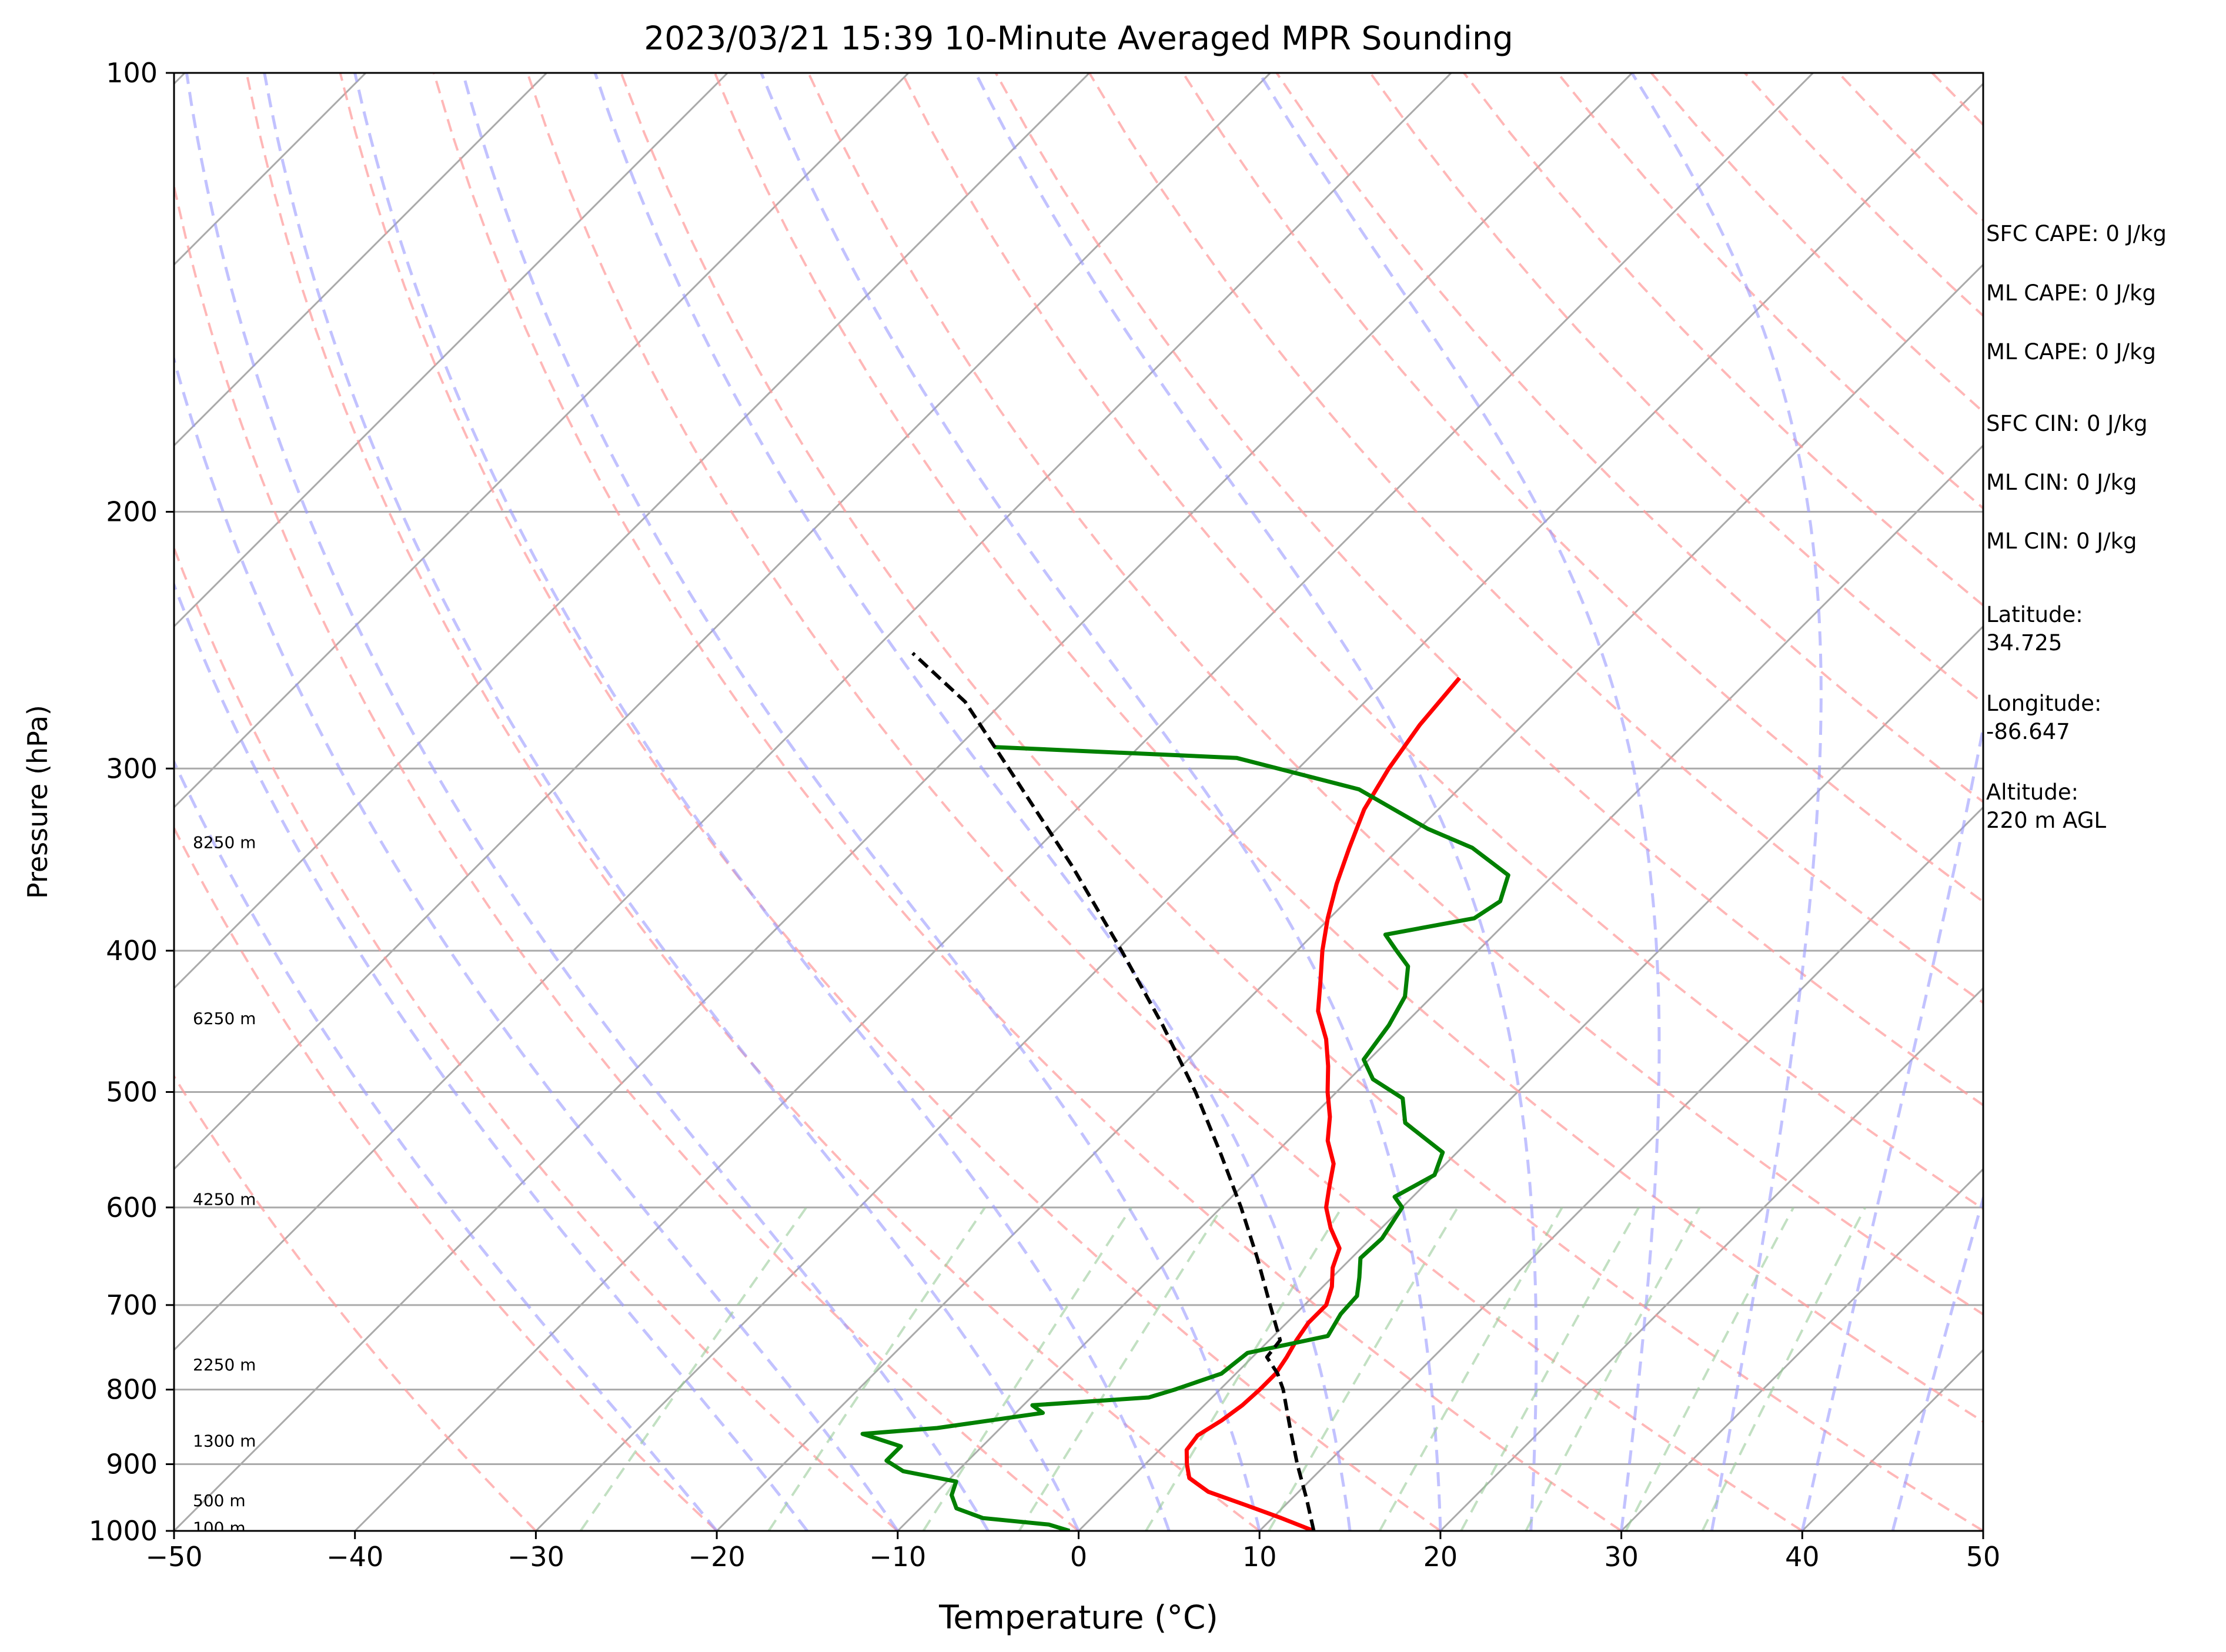 Image resolution: width=2226 pixels, height=1652 pixels. Describe the element at coordinates (224, 1199) in the screenshot. I see `height-label: 4250 m` at that location.